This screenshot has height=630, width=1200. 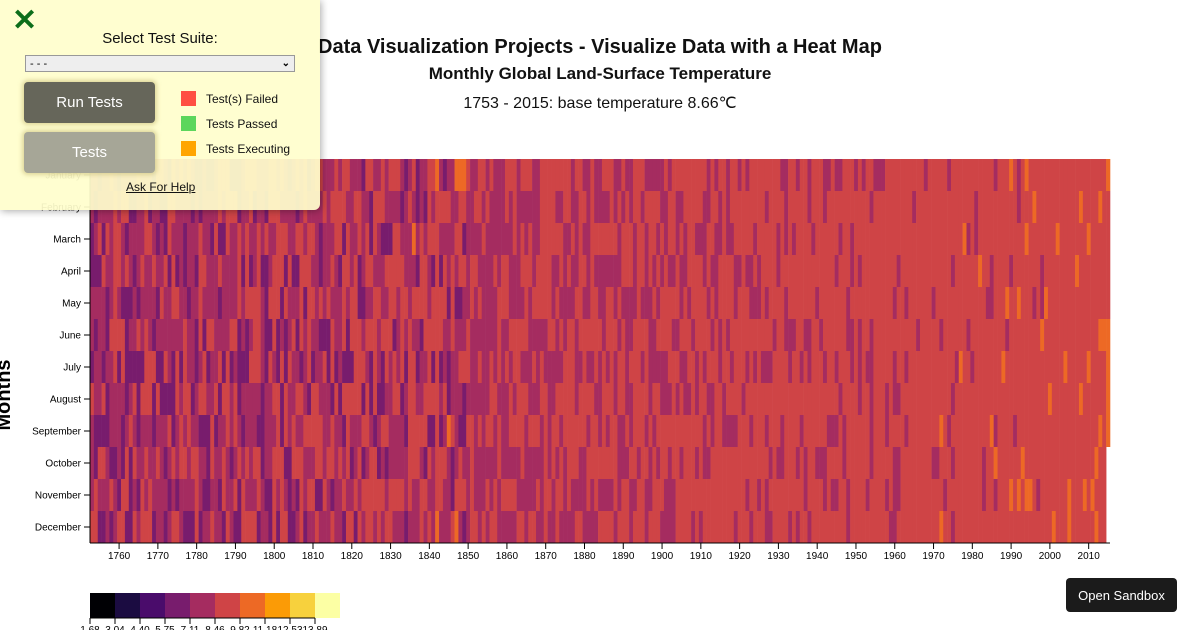 I want to click on close-icon: ✕, so click(x=25, y=20).